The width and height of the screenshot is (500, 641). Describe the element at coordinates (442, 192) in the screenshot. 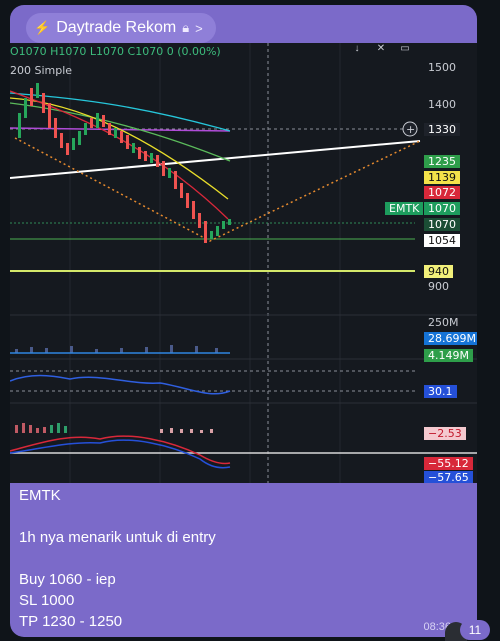

I see `price-tag: 1072` at that location.